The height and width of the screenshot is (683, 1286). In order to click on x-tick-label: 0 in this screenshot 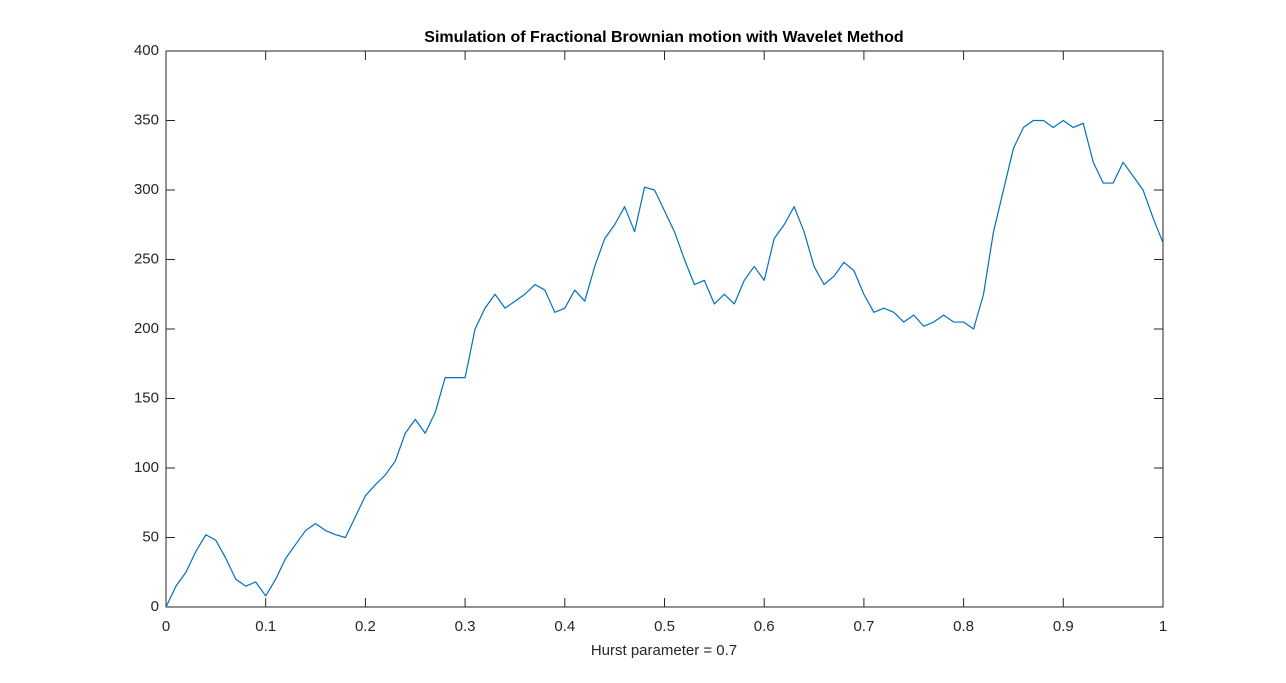, I will do `click(166, 626)`.